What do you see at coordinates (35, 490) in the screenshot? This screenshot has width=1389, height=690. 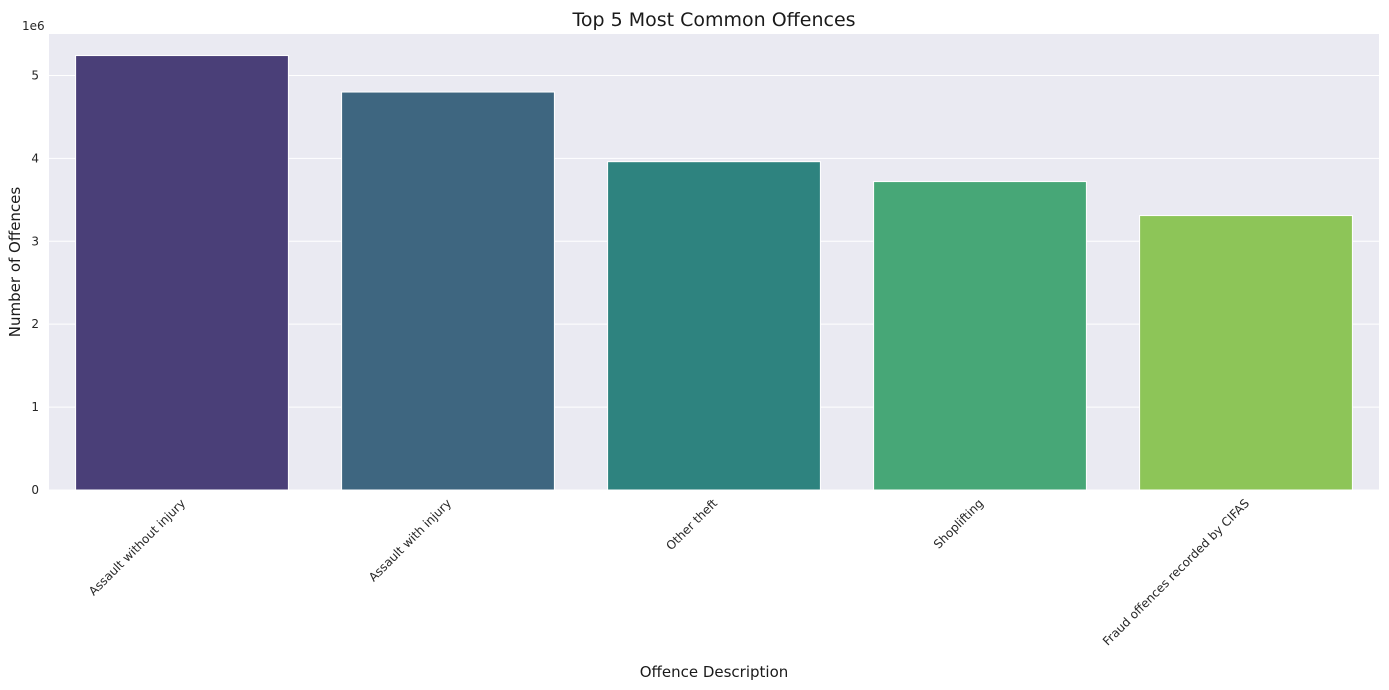 I see `y-tick-label-0: 0` at bounding box center [35, 490].